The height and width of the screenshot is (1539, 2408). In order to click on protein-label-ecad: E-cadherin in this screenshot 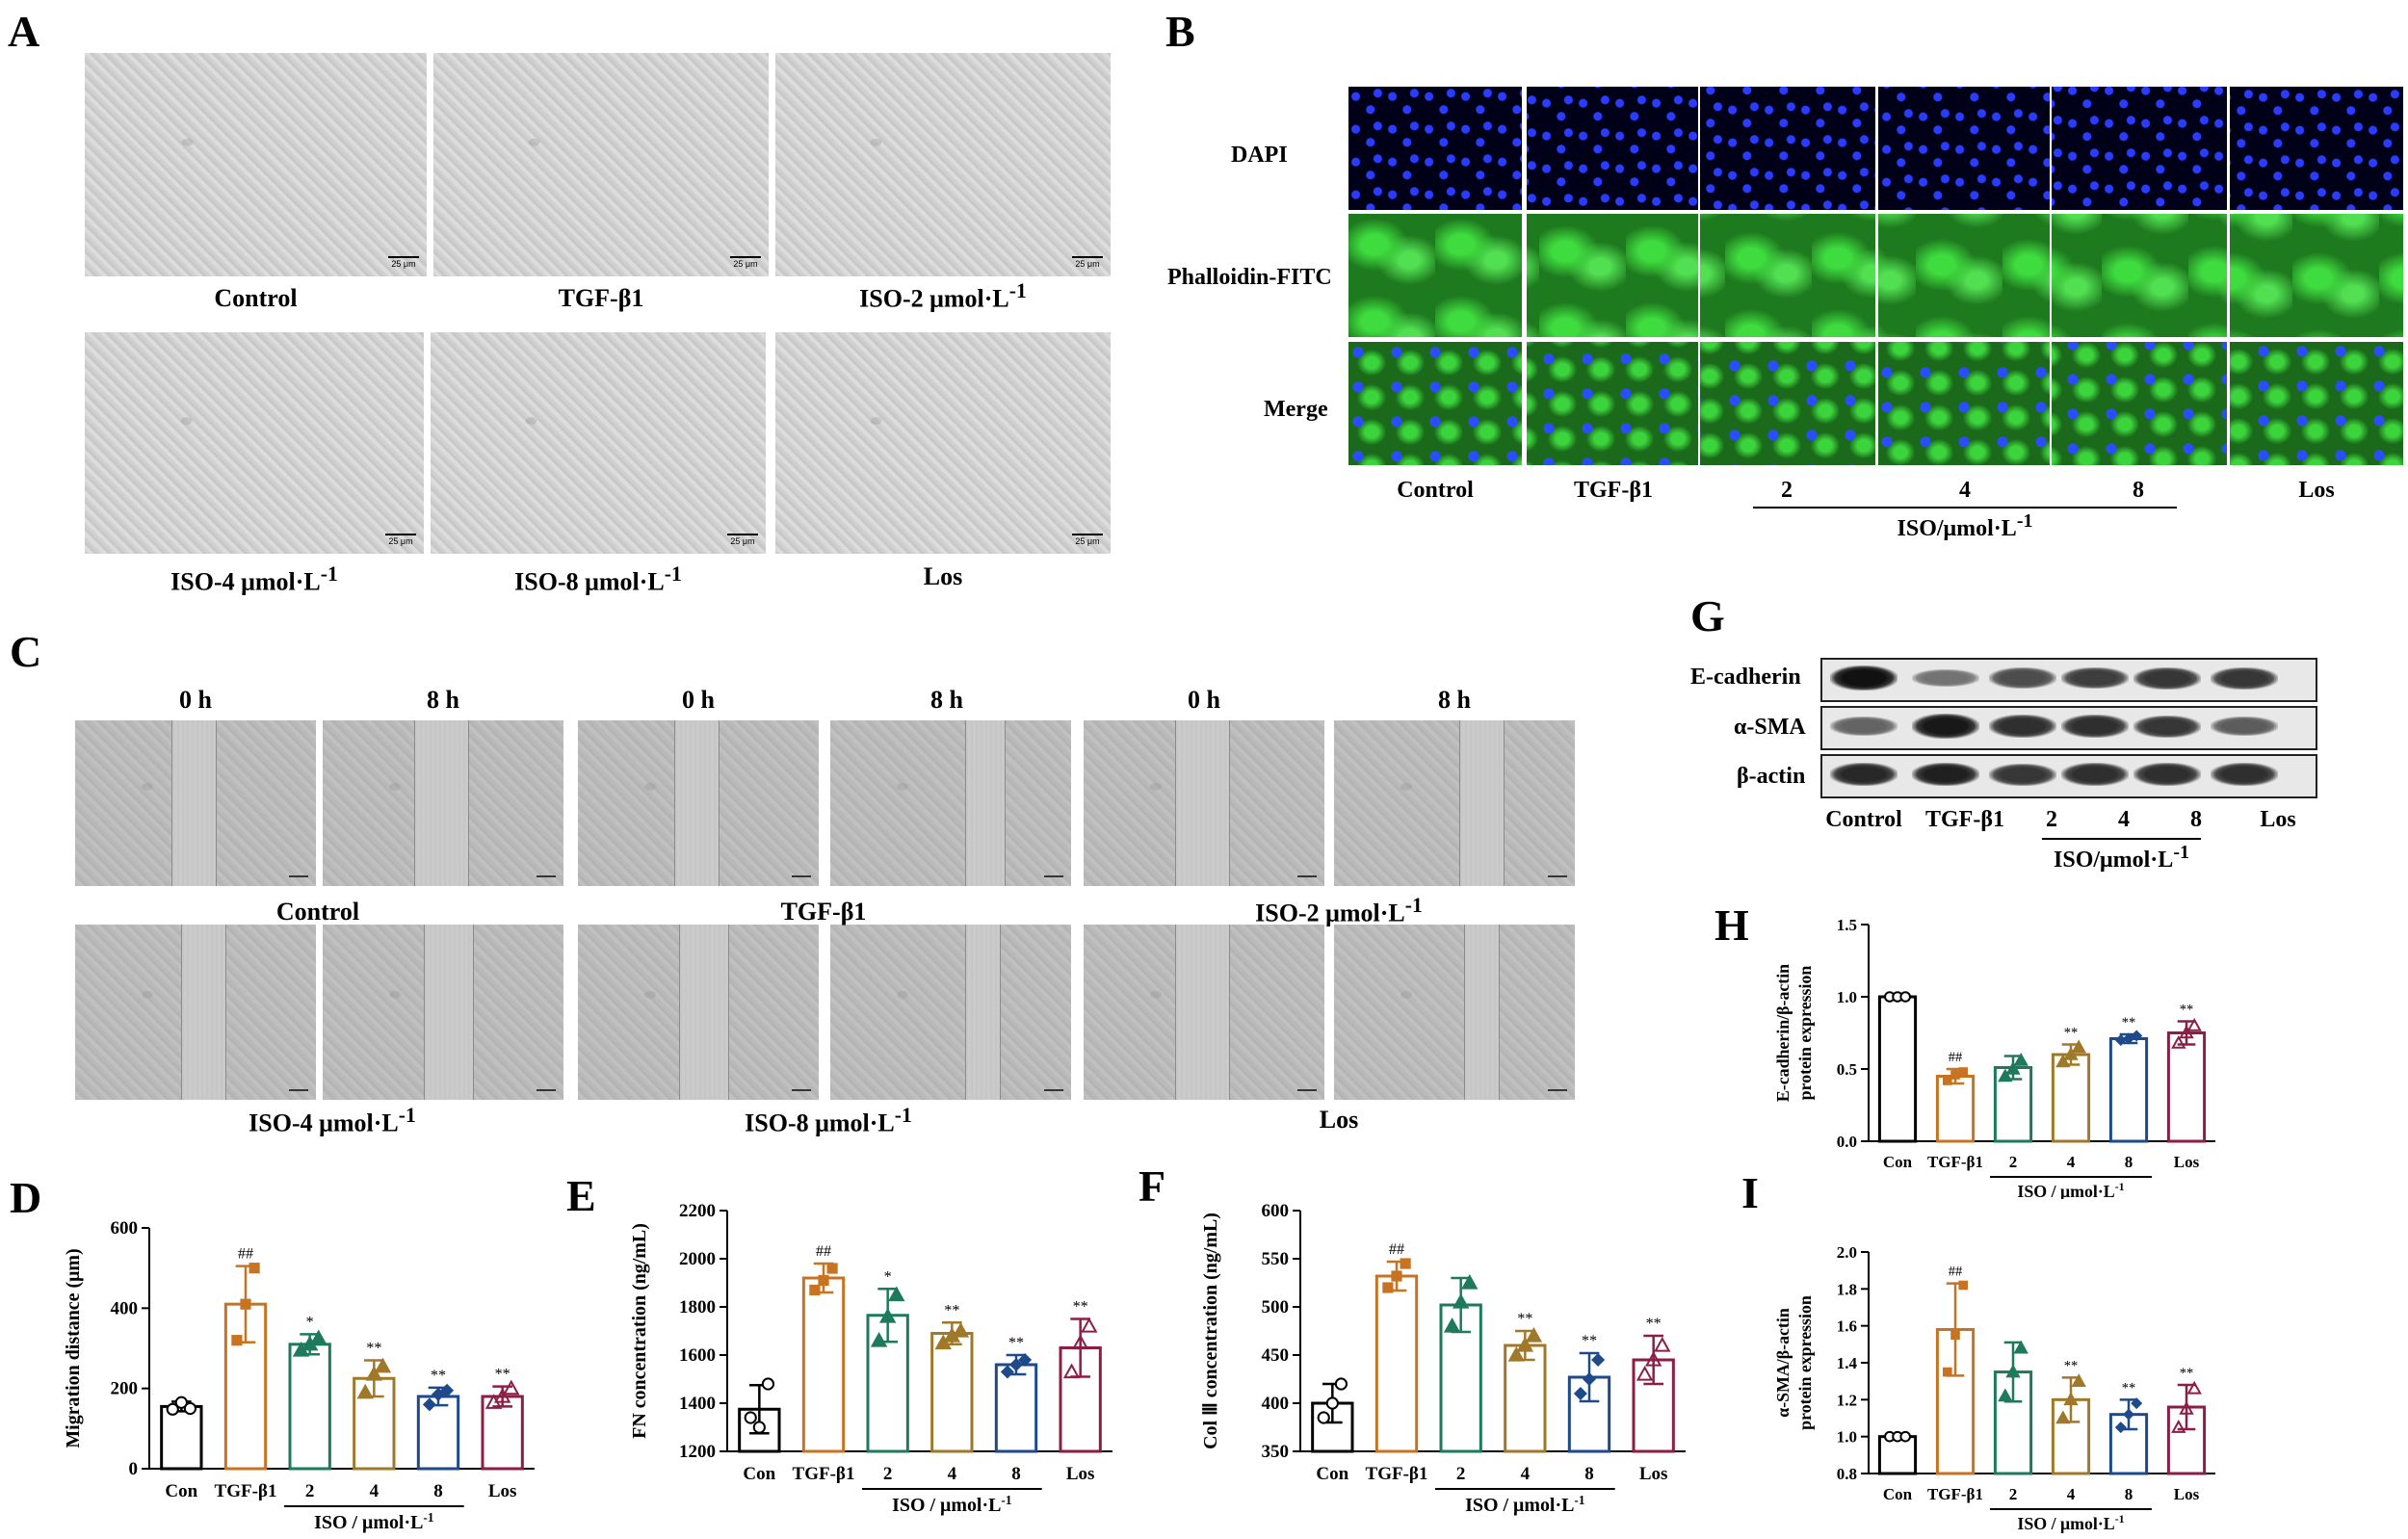, I will do `click(1745, 678)`.